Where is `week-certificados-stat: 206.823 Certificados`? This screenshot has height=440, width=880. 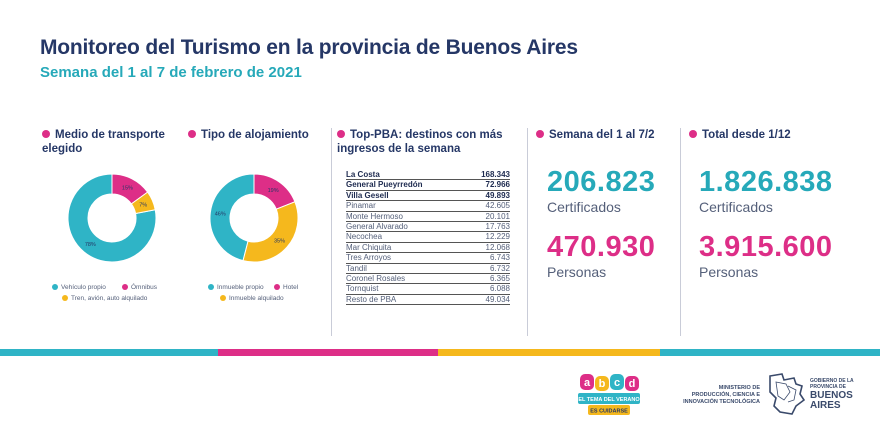
week-certificados-stat: 206.823 Certificados is located at coordinates (601, 191).